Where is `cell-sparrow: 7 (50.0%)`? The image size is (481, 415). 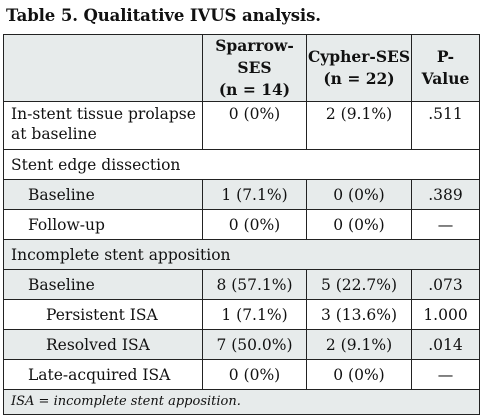 cell-sparrow: 7 (50.0%) is located at coordinates (254, 344).